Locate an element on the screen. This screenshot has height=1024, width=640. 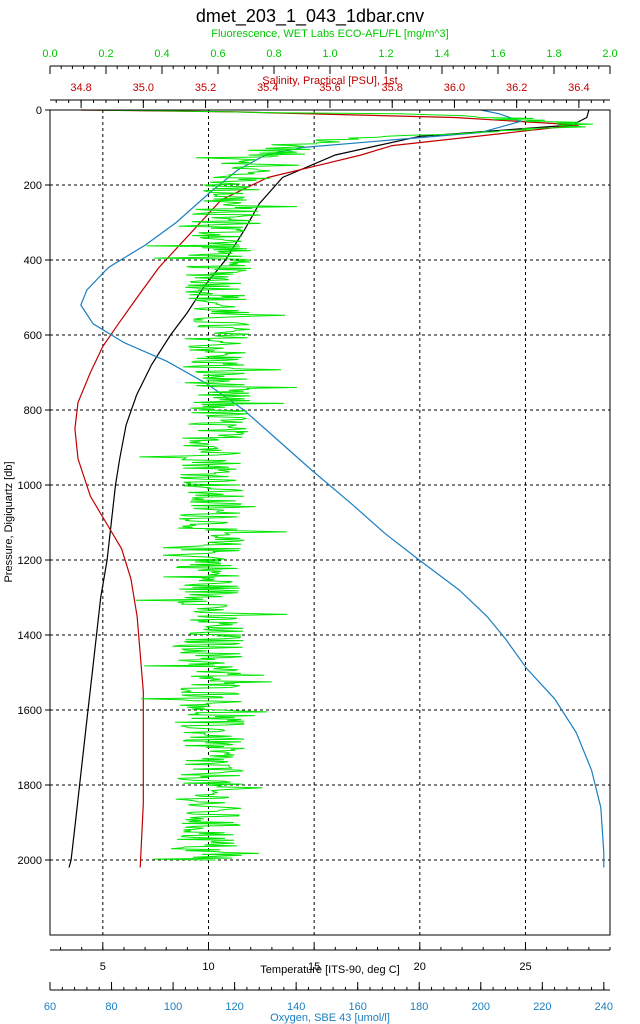
oxygen-tick-label: 180 is located at coordinates (419, 1007).